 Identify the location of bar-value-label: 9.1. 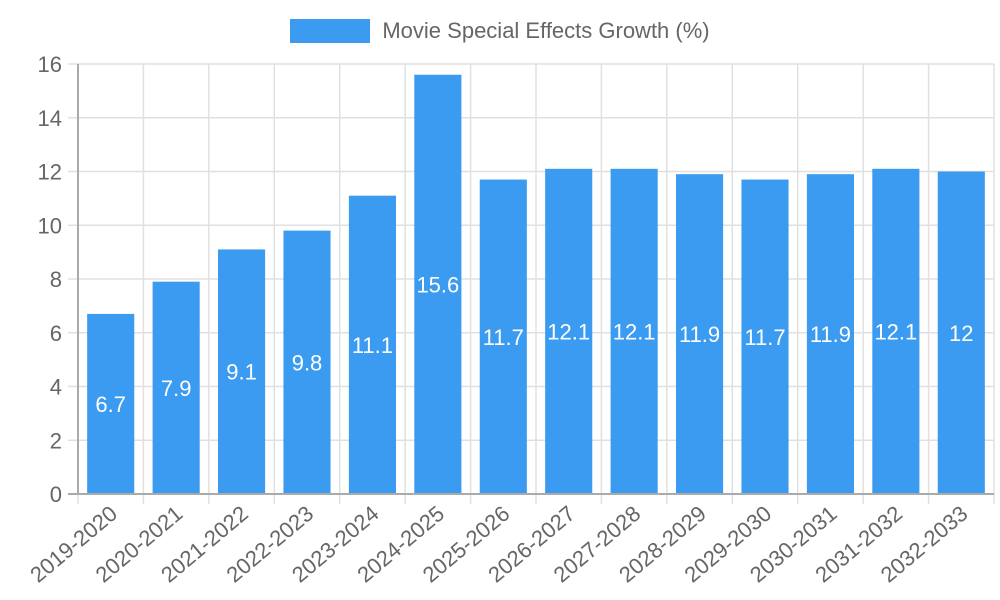
(241, 372).